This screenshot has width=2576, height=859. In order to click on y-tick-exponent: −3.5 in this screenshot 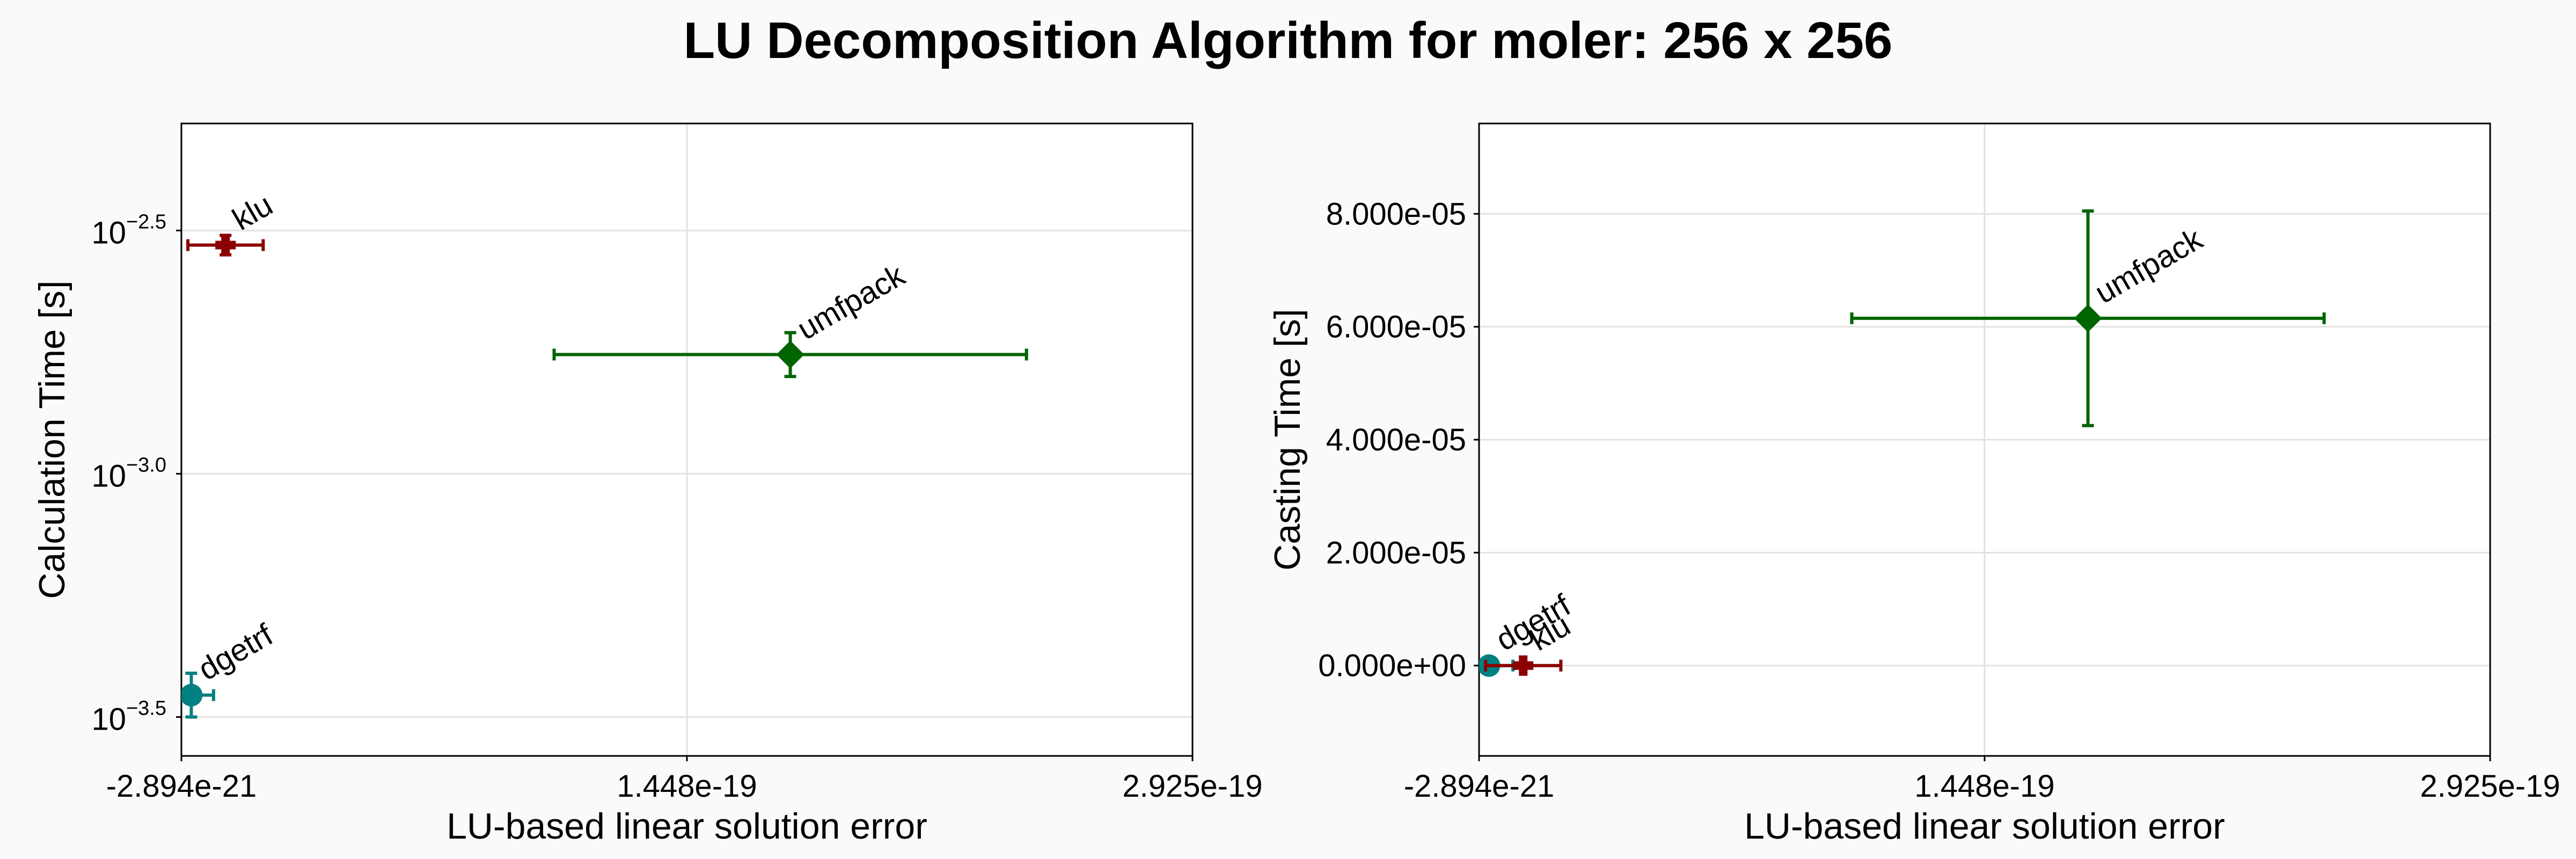, I will do `click(146, 708)`.